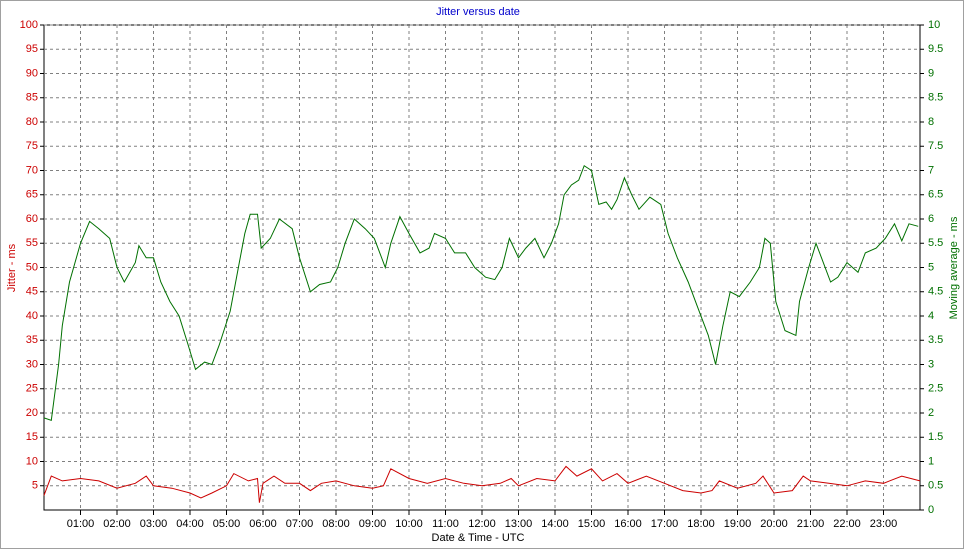  Describe the element at coordinates (32, 437) in the screenshot. I see `y-tick-label: 15` at that location.